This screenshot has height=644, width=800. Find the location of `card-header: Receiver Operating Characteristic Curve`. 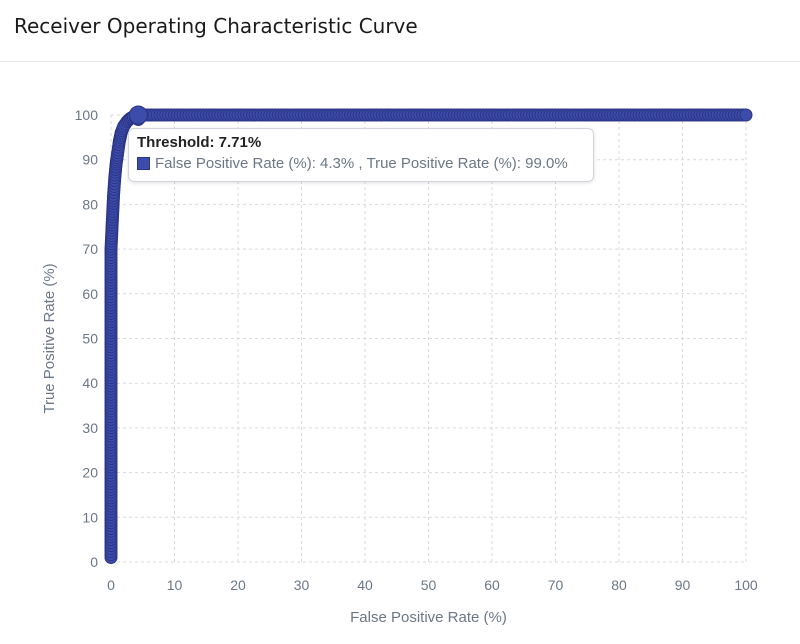

card-header: Receiver Operating Characteristic Curve is located at coordinates (400, 31).